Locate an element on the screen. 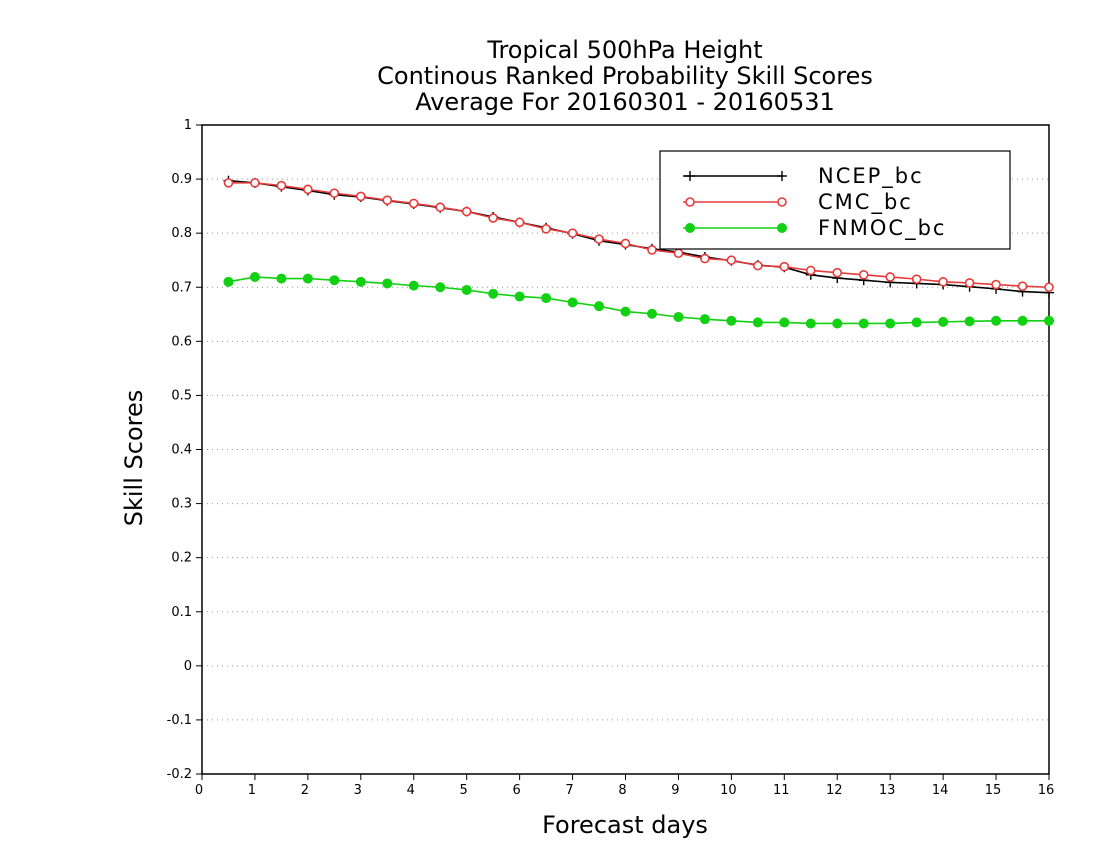  x-tick-label: 13 is located at coordinates (887, 790).